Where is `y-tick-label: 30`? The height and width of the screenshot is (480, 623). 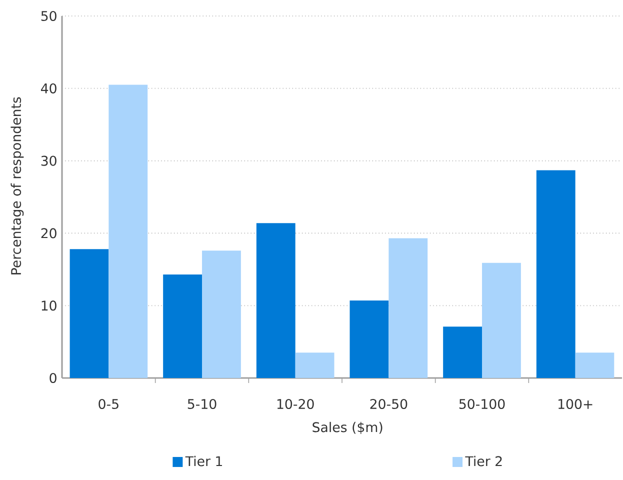
y-tick-label: 30 is located at coordinates (48, 161).